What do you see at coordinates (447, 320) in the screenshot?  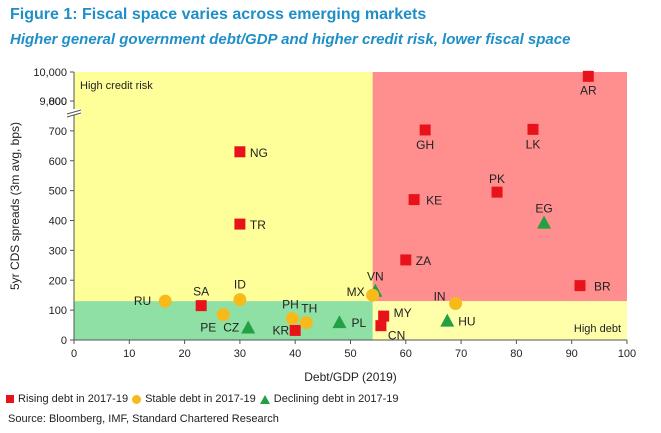 I see `point-hu` at bounding box center [447, 320].